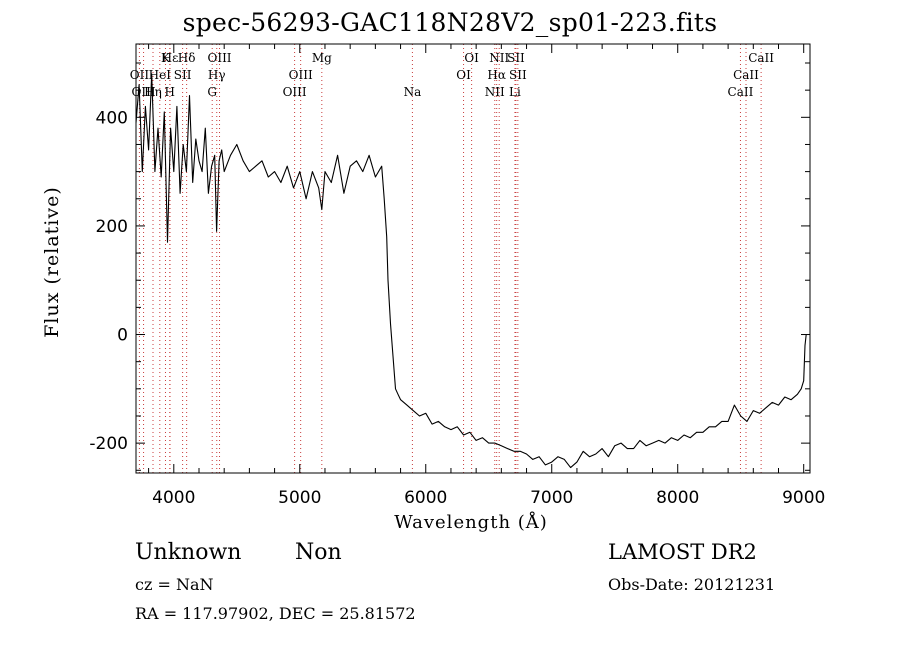  What do you see at coordinates (153, 92) in the screenshot?
I see `line-marker-label: Hη` at bounding box center [153, 92].